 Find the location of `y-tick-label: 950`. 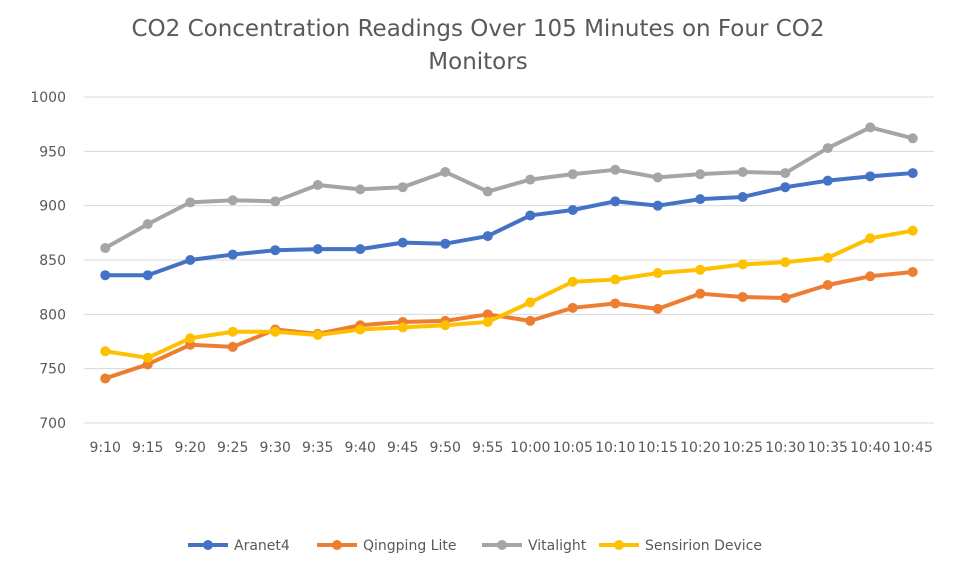

y-tick-label: 950 is located at coordinates (52, 152).